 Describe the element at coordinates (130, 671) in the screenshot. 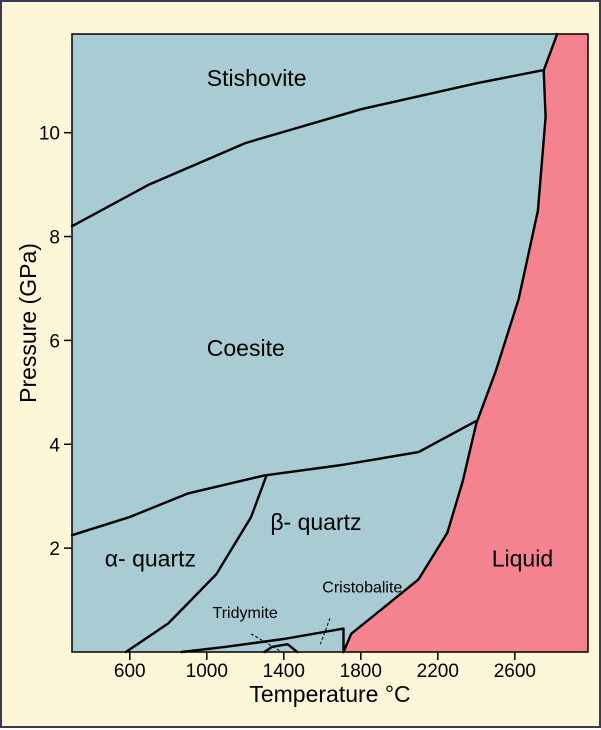

I see `x-tick-label: 600` at that location.